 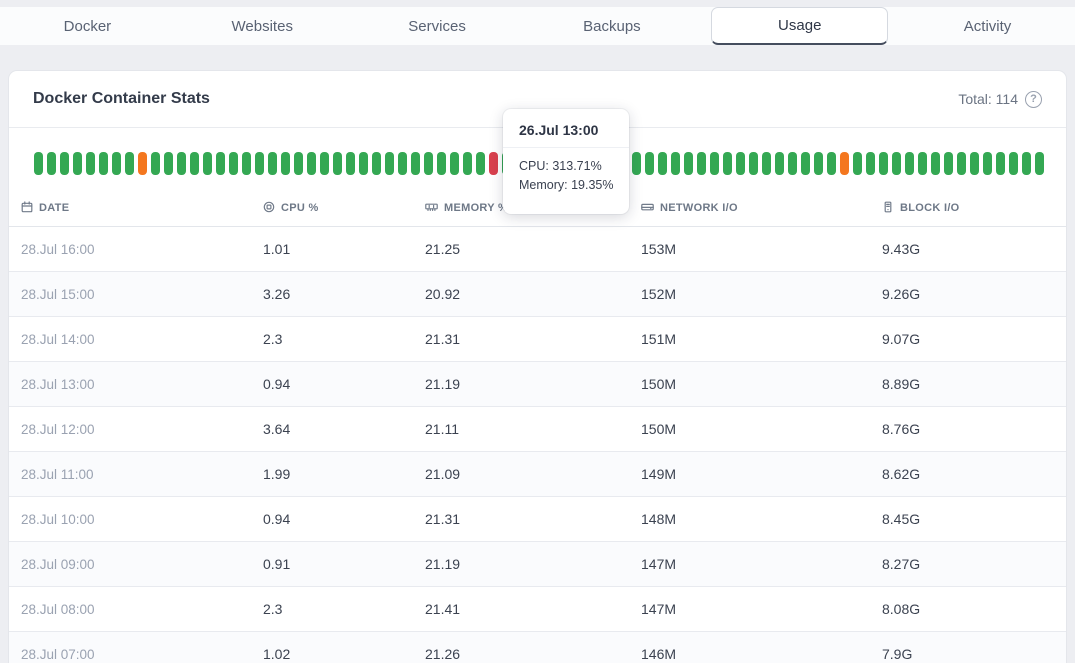 What do you see at coordinates (332, 519) in the screenshot?
I see `cell-cpu: 0.94` at bounding box center [332, 519].